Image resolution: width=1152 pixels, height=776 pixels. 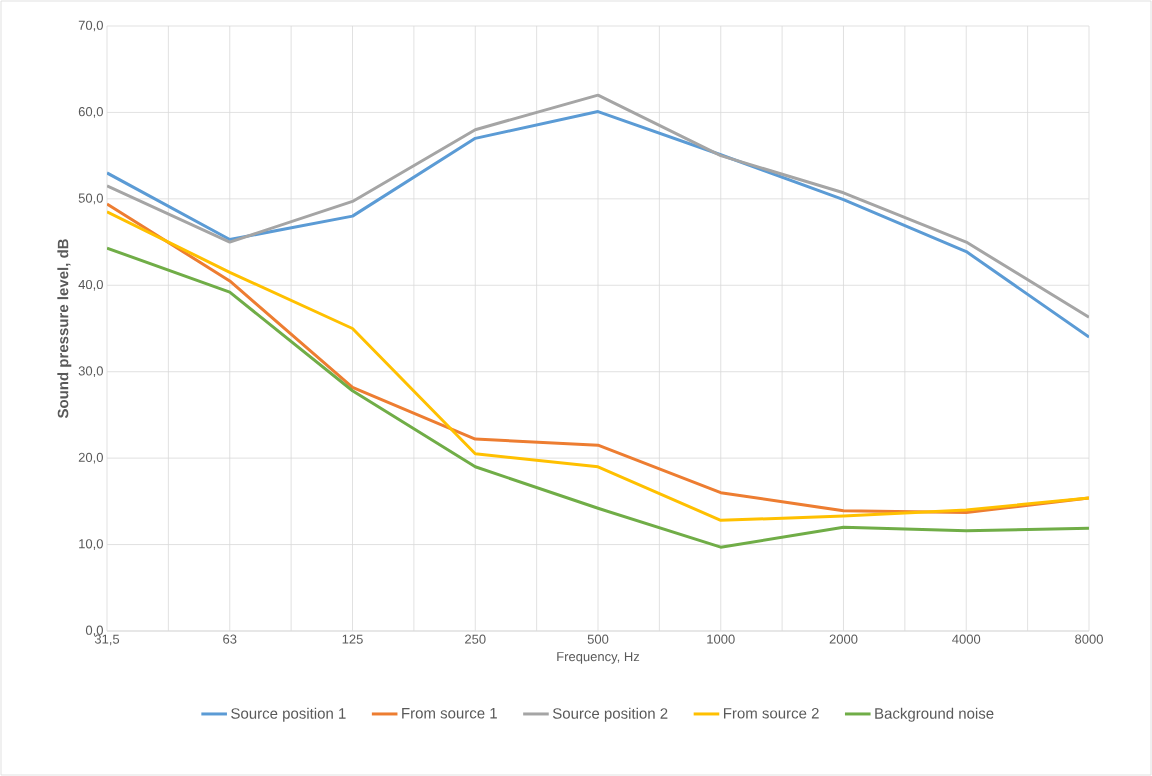 What do you see at coordinates (1089, 639) in the screenshot?
I see `x-tick-label: 8000` at bounding box center [1089, 639].